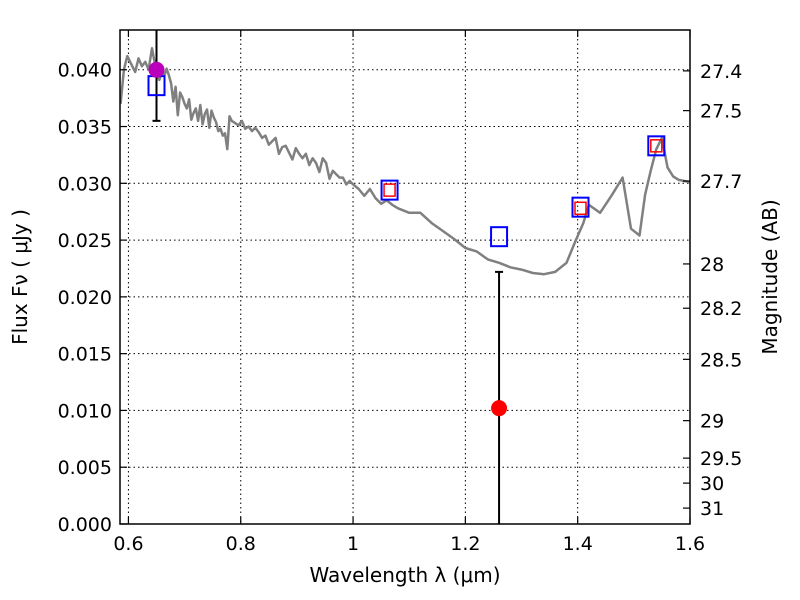 Image resolution: width=800 pixels, height=600 pixels. Describe the element at coordinates (712, 484) in the screenshot. I see `y2-tick-label: 30` at that location.